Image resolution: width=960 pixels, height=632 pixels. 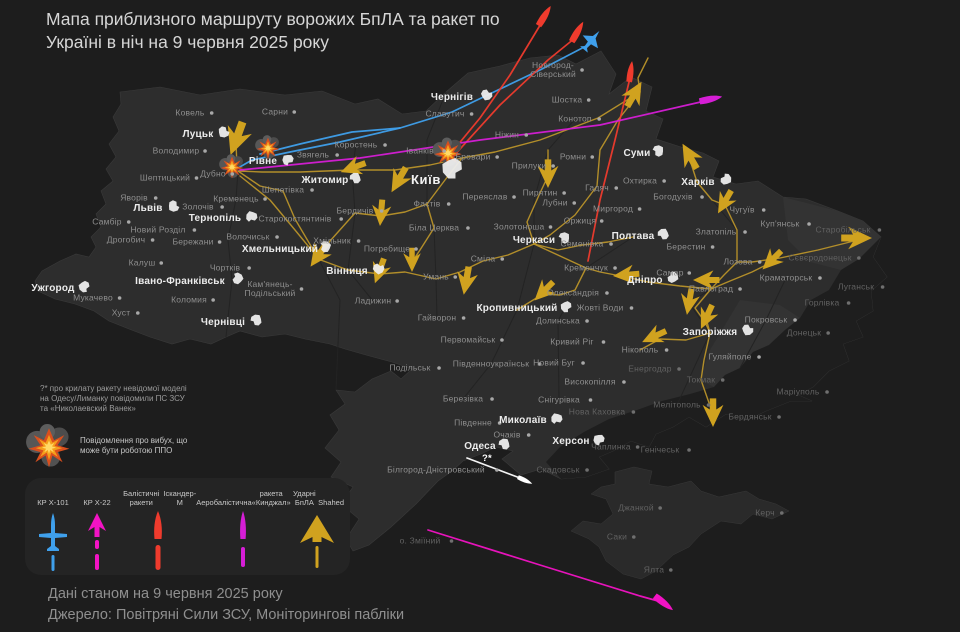 What do you see at coordinates (97, 502) in the screenshot?
I see `legend-label: КР Х-22` at bounding box center [97, 502].